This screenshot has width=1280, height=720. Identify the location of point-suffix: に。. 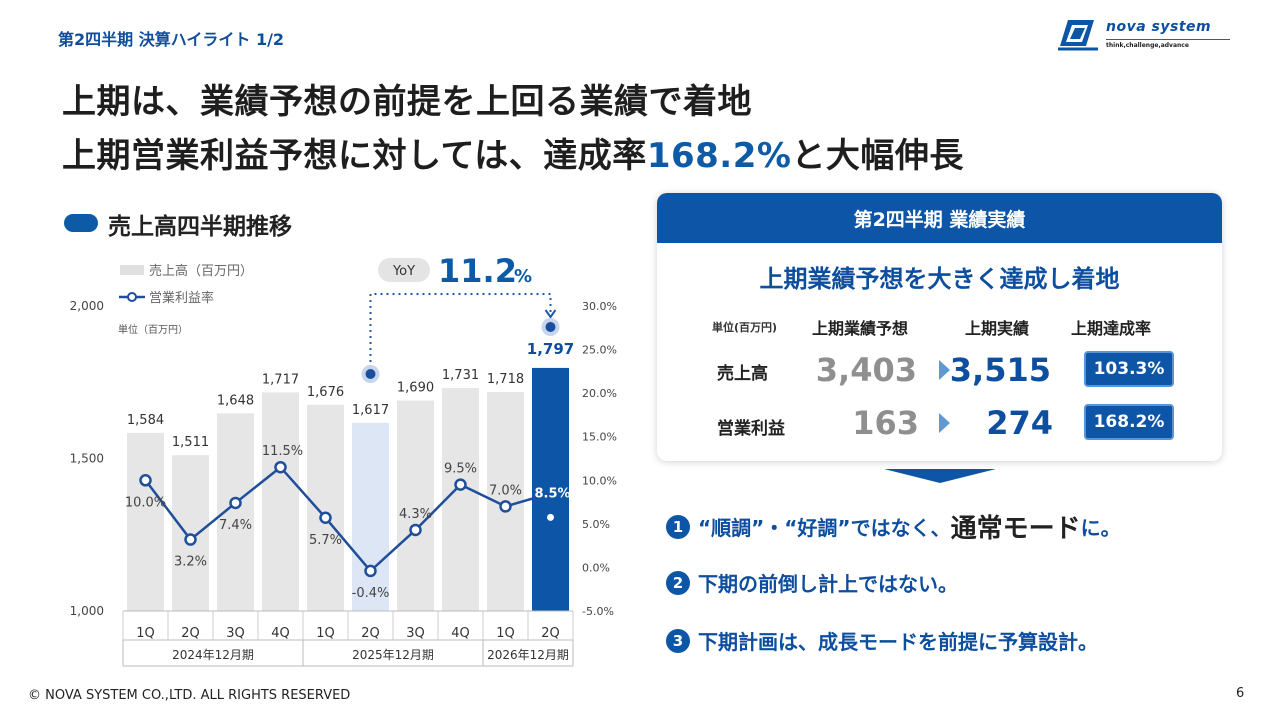
(1100, 528).